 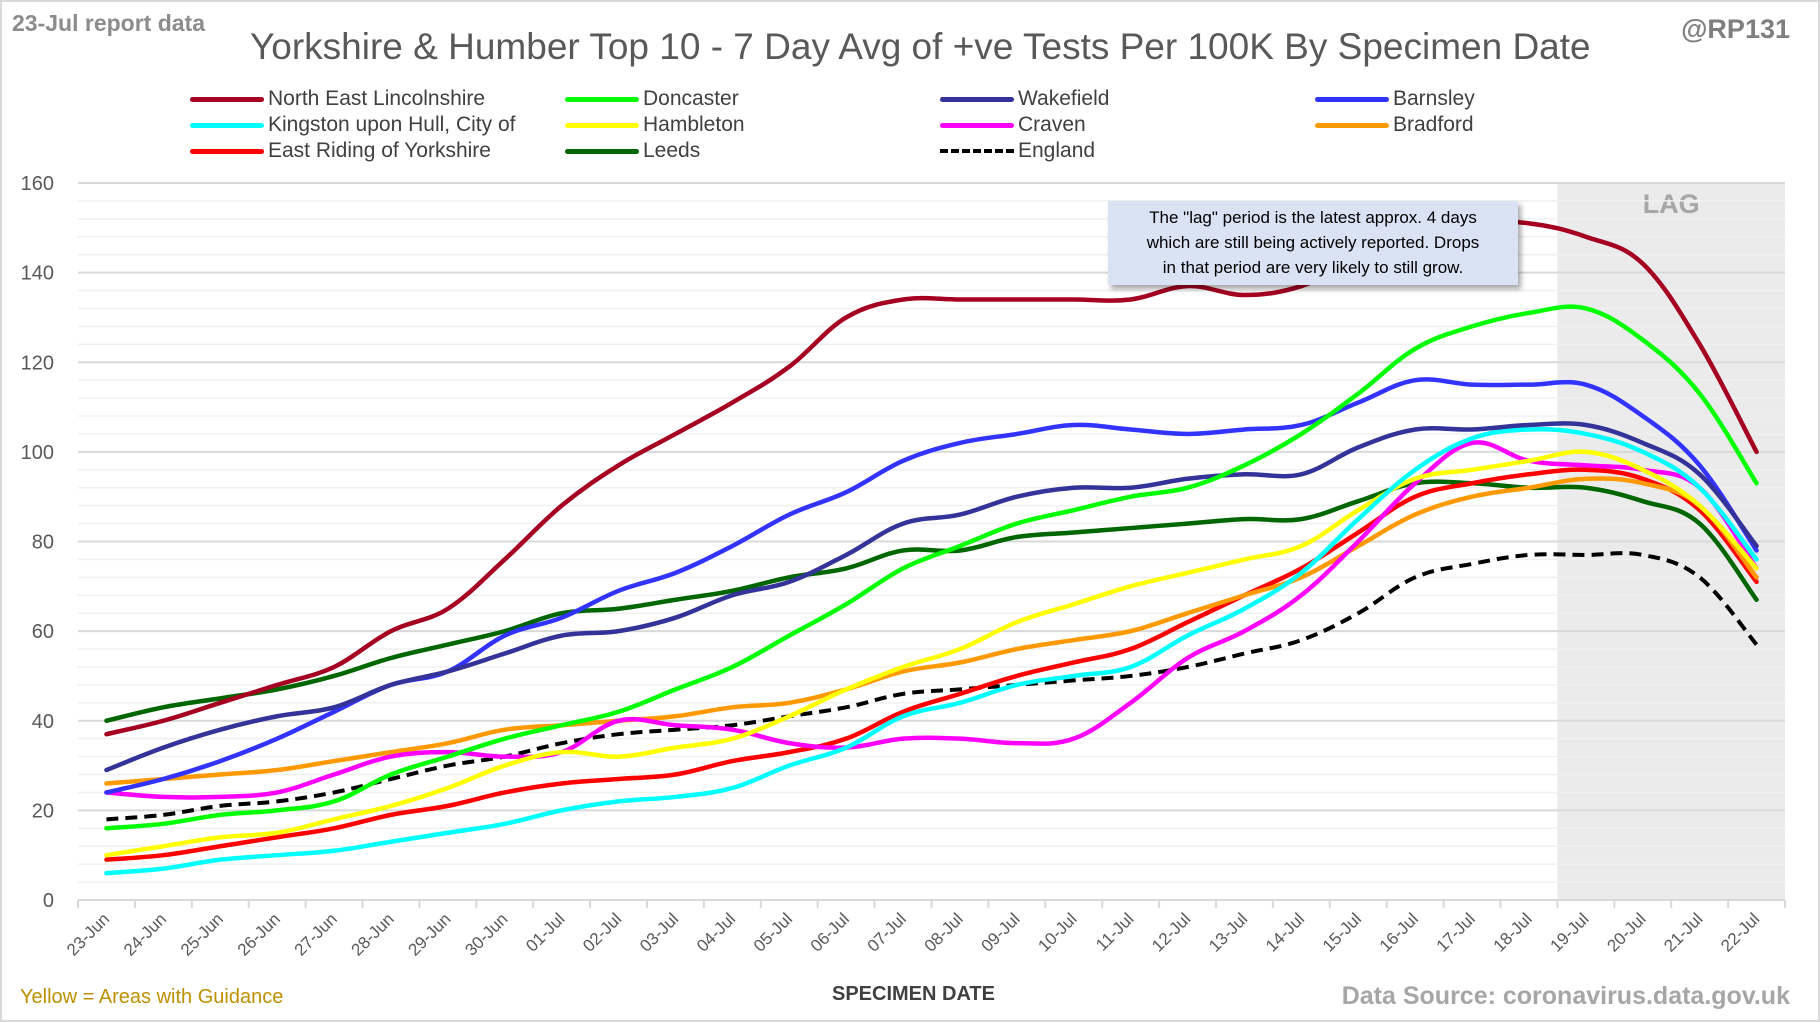 What do you see at coordinates (672, 150) in the screenshot?
I see `legend-label: Leeds` at bounding box center [672, 150].